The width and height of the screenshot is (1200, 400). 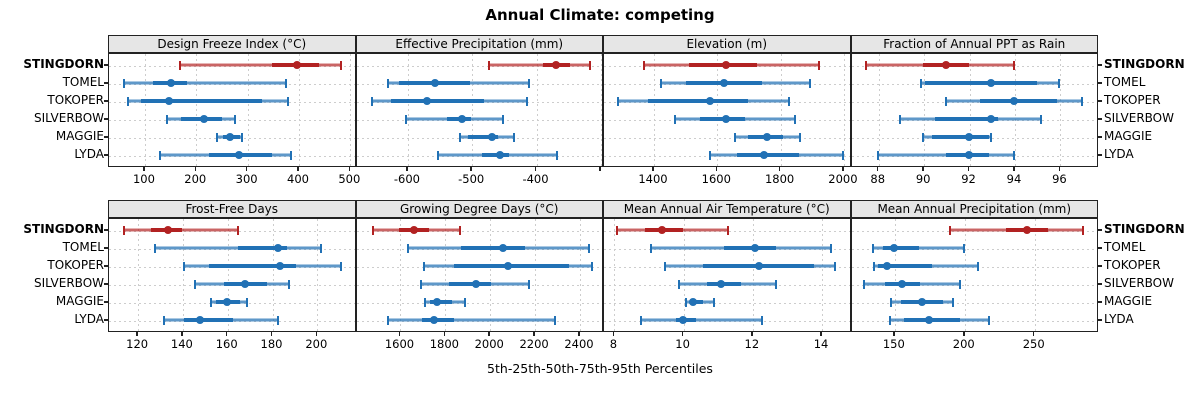 I want to click on x-tick-label: 12, so click(x=752, y=344).